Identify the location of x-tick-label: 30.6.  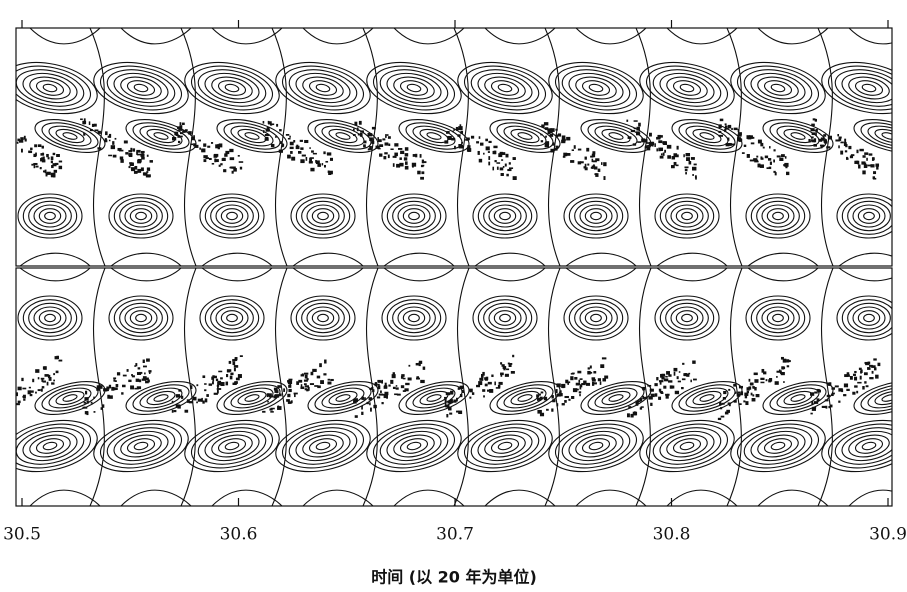
(239, 535).